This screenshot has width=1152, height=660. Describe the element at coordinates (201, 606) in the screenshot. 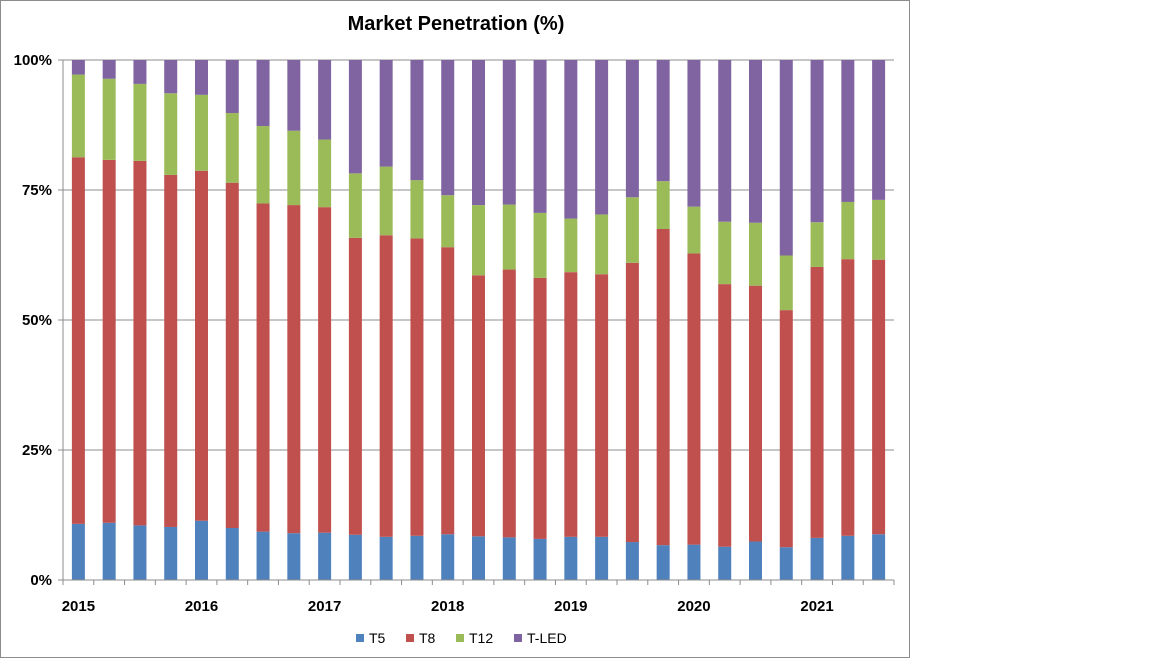

I see `x-tick-label: 2016` at that location.